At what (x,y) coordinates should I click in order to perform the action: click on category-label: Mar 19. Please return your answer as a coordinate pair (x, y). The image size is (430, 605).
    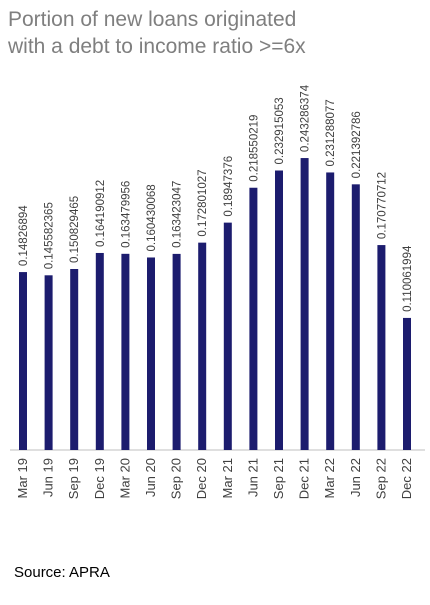
    Looking at the image, I should click on (22, 478).